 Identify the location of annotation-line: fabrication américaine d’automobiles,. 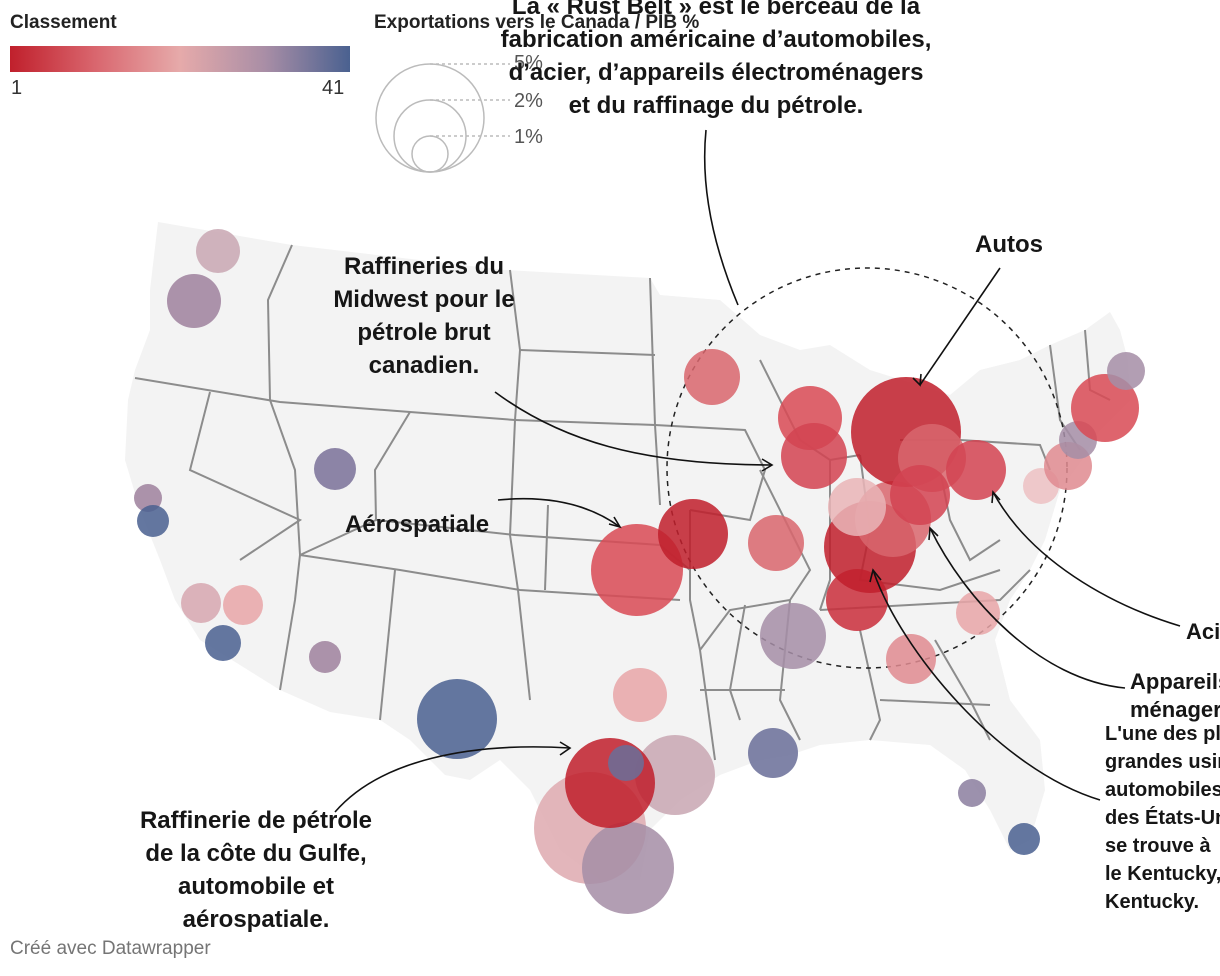
(716, 39).